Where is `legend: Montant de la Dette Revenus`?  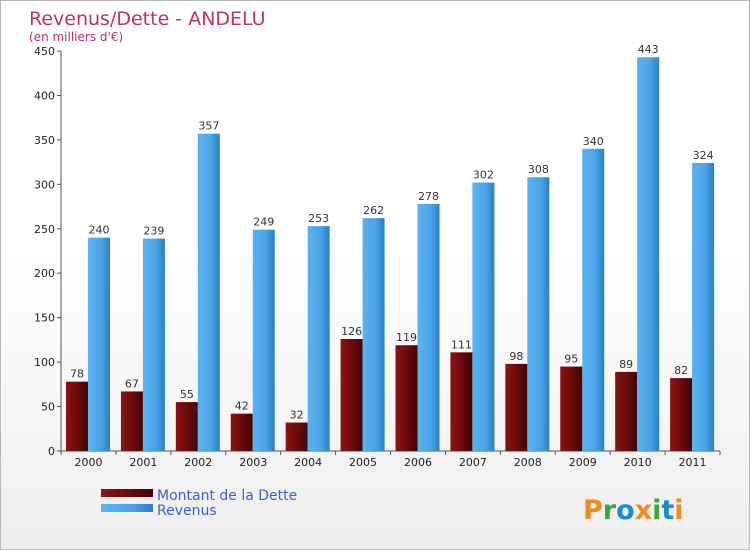
legend: Montant de la Dette Revenus is located at coordinates (199, 503).